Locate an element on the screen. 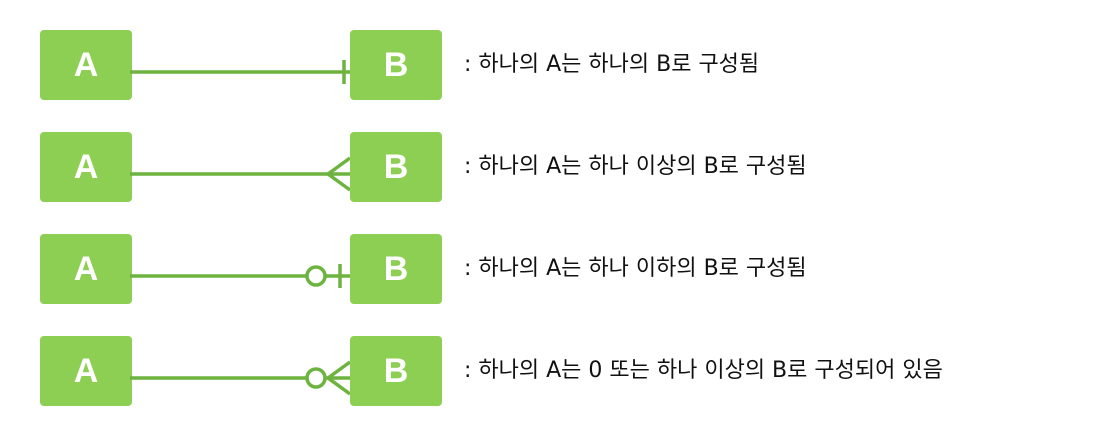 The width and height of the screenshot is (1114, 448). relationship-description: : 하나의 A는 하나 이하의 B로 구성됨 is located at coordinates (635, 268).